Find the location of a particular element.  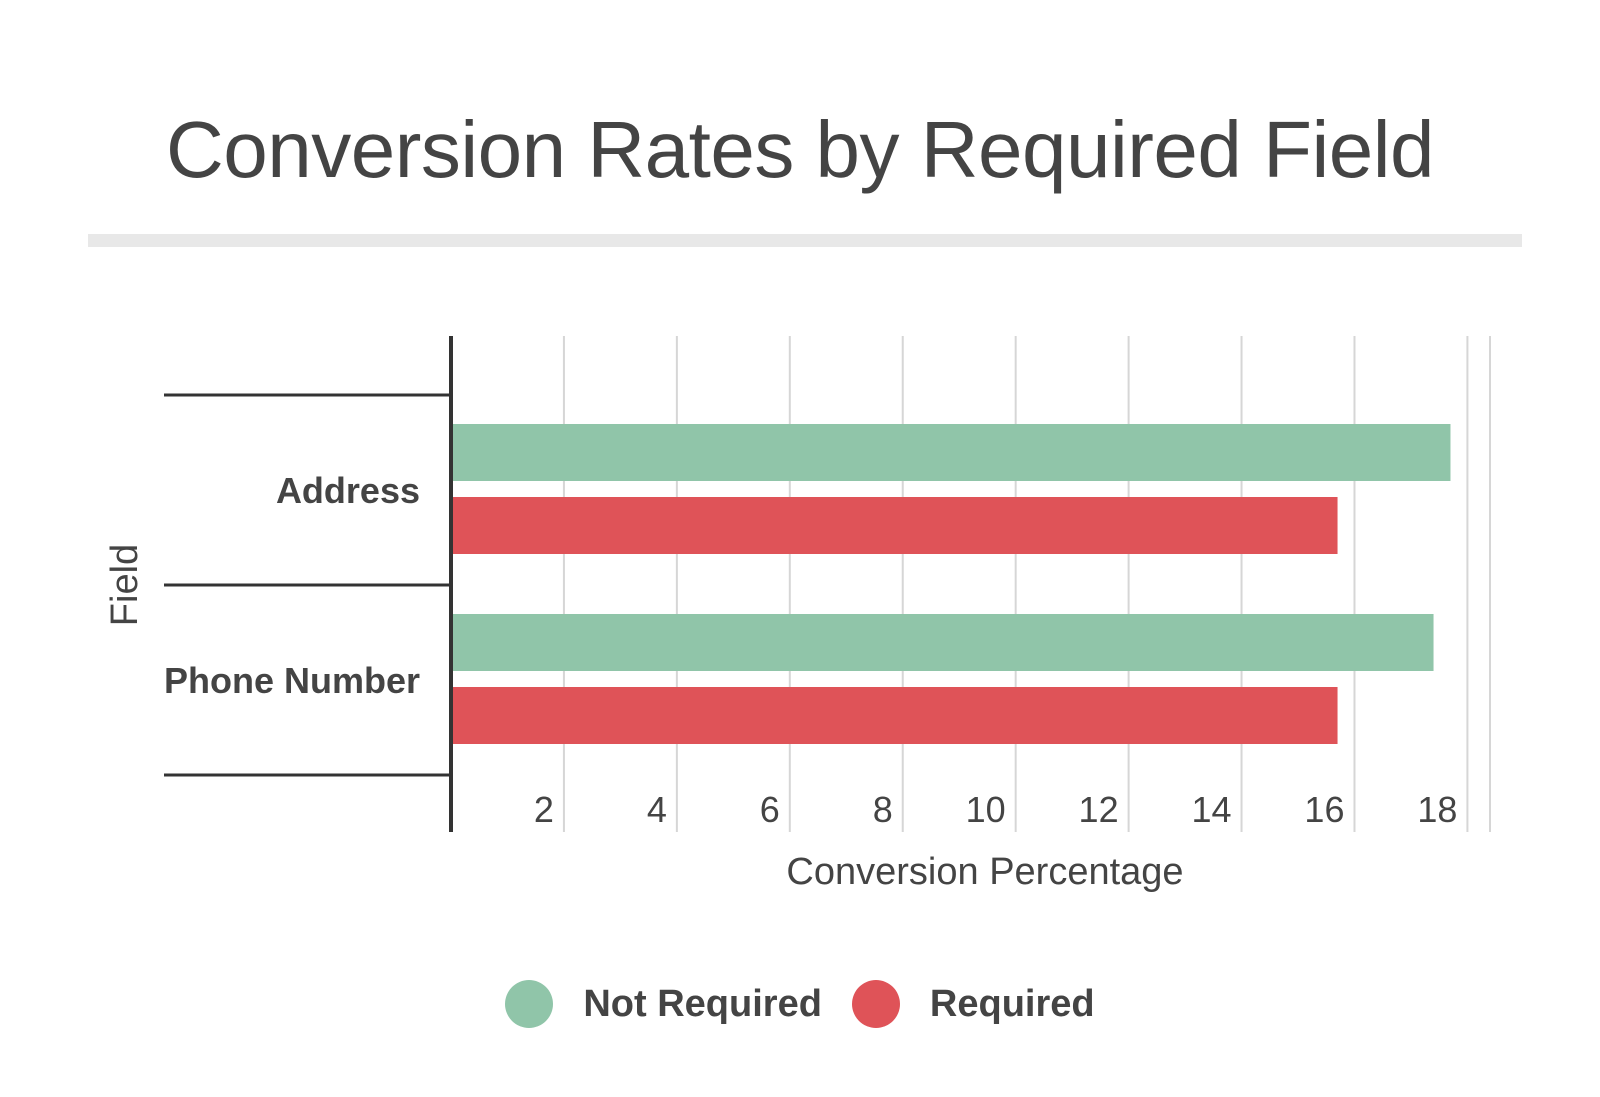

x-tick-label-10: 10 is located at coordinates (986, 809).